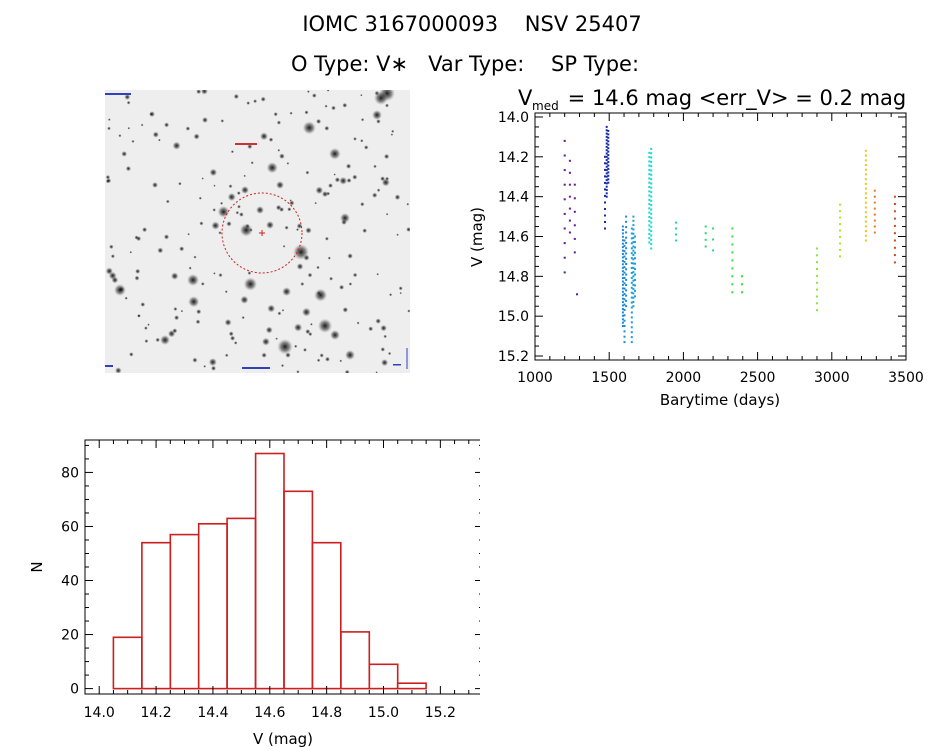  What do you see at coordinates (127, 663) in the screenshot?
I see `histogram-bar` at bounding box center [127, 663].